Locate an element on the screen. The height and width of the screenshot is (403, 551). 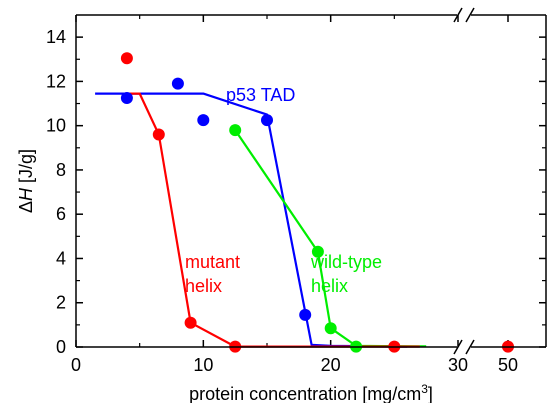
series-label-mutant-line2: helix is located at coordinates (203, 286).